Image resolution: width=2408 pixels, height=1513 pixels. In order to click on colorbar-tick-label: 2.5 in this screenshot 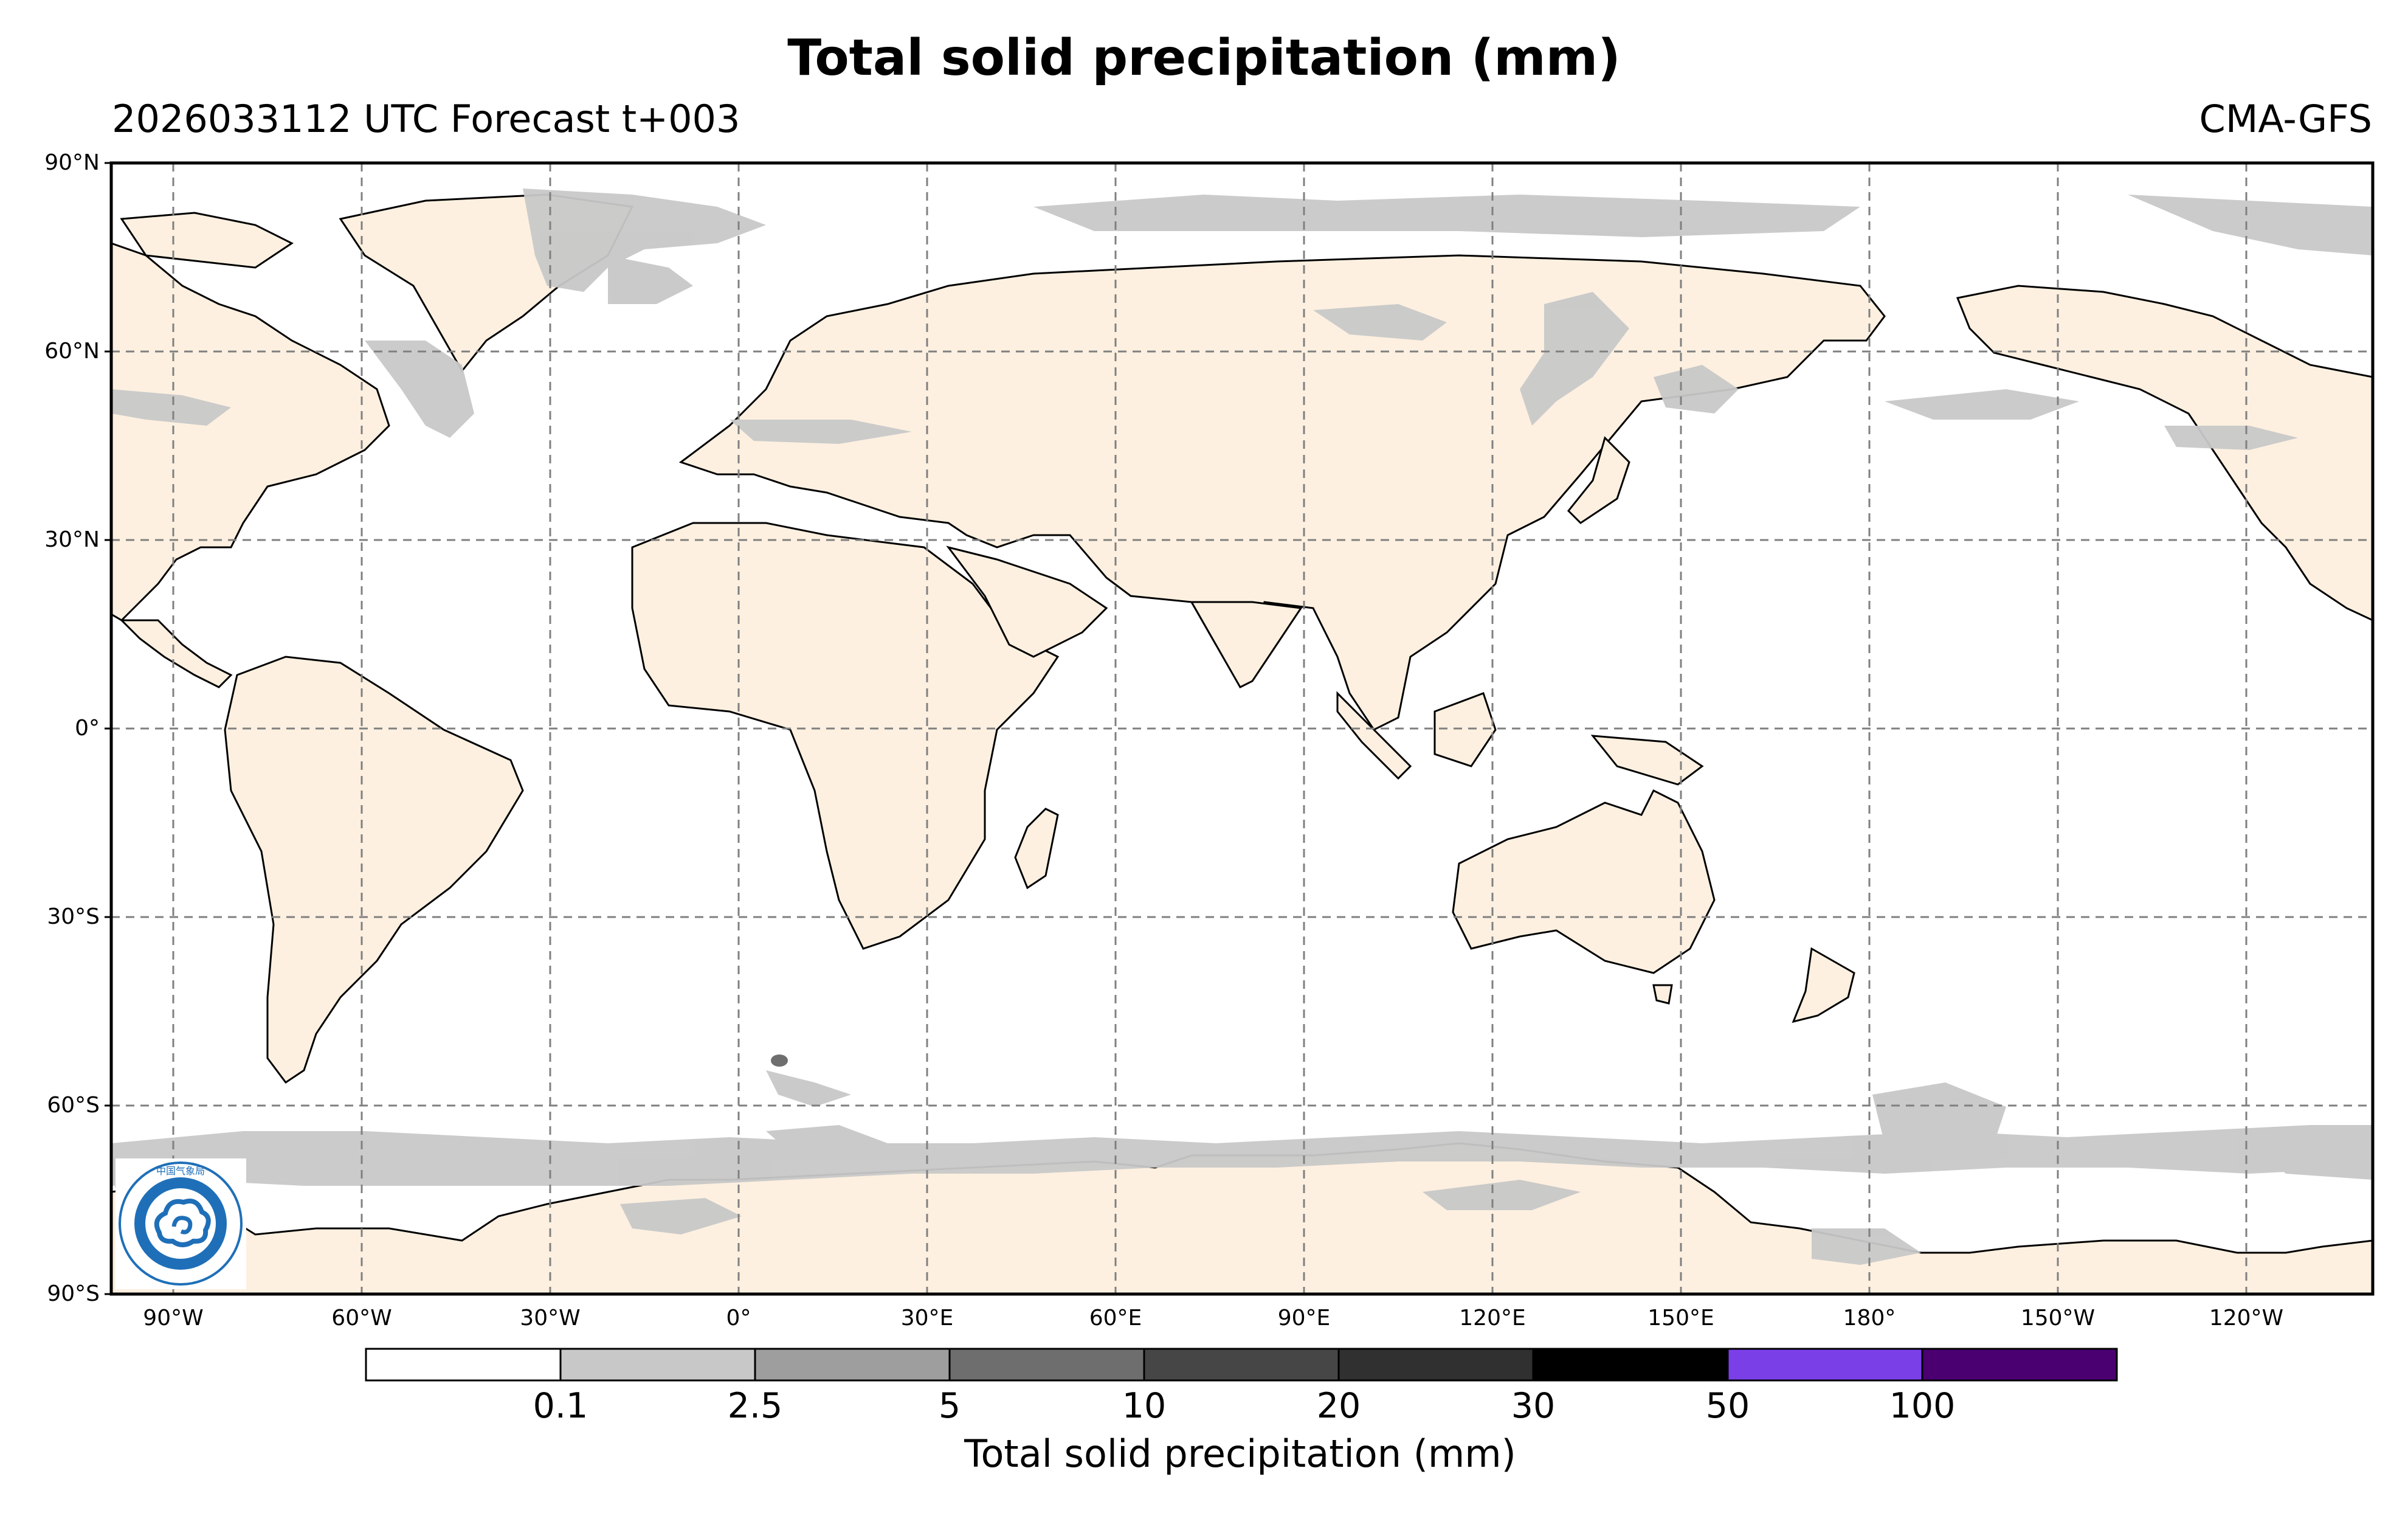, I will do `click(755, 1406)`.